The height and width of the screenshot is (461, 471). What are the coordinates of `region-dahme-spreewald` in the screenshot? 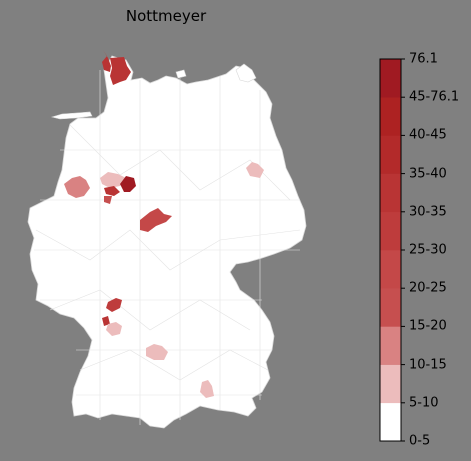 It's located at (255, 170).